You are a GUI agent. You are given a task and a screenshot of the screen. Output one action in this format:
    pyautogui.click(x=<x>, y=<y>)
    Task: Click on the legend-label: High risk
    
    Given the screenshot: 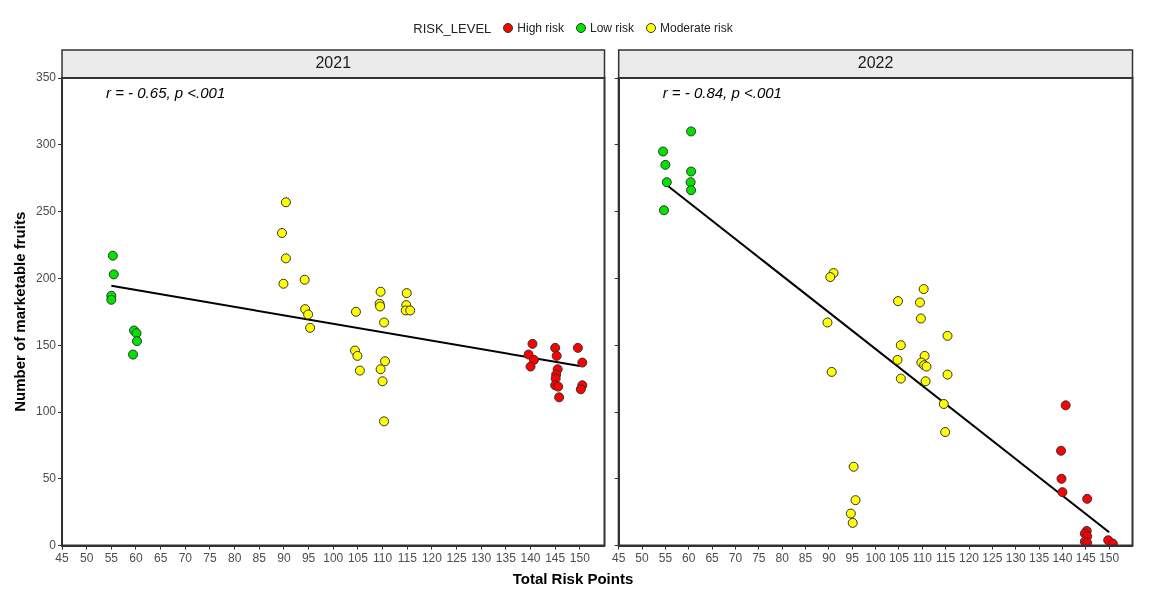 What is the action you would take?
    pyautogui.click(x=540, y=28)
    